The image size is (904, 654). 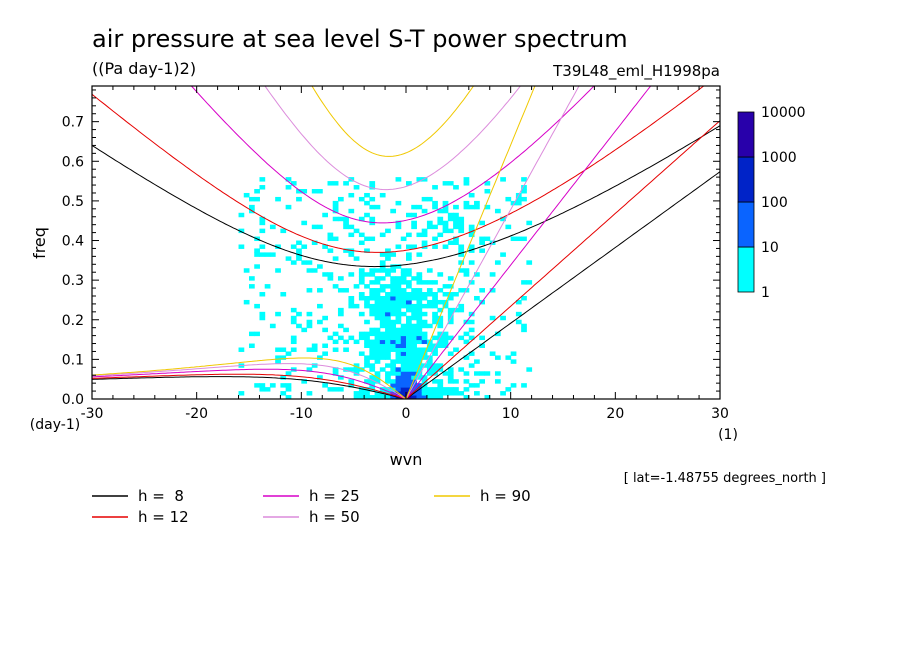 I want to click on colorbar-label: 100, so click(x=774, y=203).